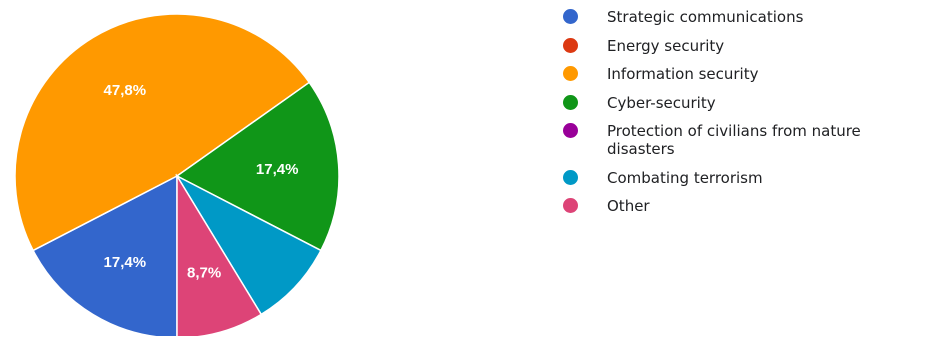  I want to click on legend-label: Other, so click(628, 206).